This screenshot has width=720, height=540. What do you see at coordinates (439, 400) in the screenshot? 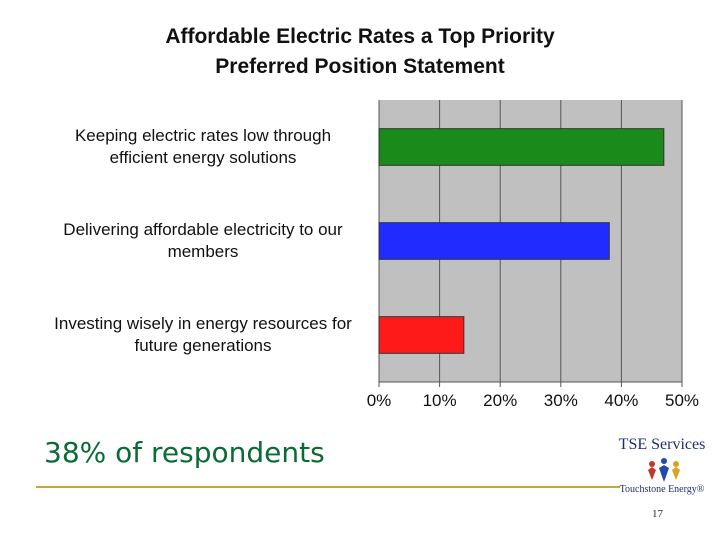
I see `x-tick-label: 10%` at bounding box center [439, 400].